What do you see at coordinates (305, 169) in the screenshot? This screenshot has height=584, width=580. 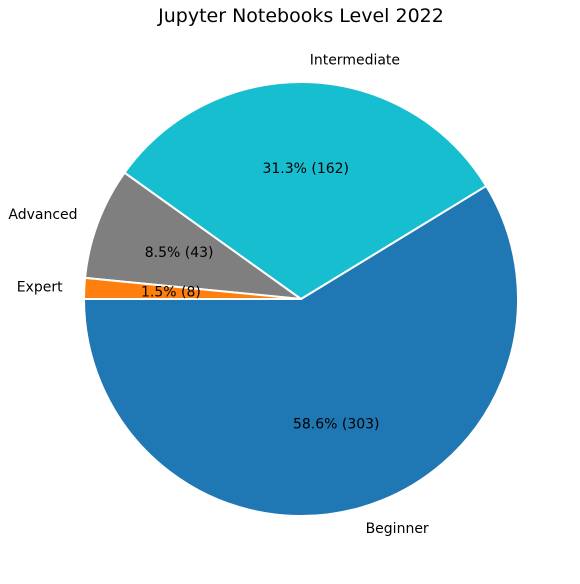 I see `slice-pct-label-intermediate: 31.3% (162)` at bounding box center [305, 169].